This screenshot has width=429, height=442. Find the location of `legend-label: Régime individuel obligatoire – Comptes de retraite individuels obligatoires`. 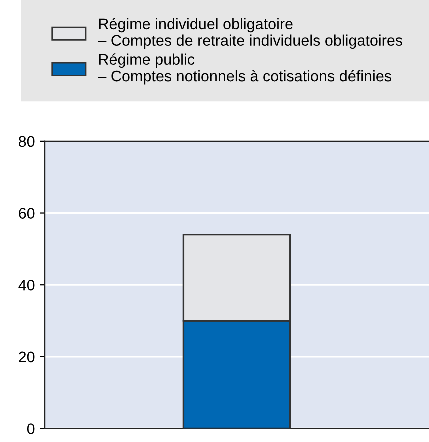

legend-label: Régime individuel obligatoire – Comptes de retraite individuels obligatoires is located at coordinates (250, 34).